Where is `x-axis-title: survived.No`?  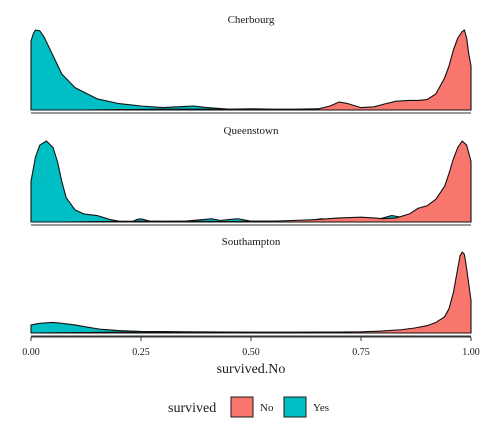 x-axis-title: survived.No is located at coordinates (251, 369).